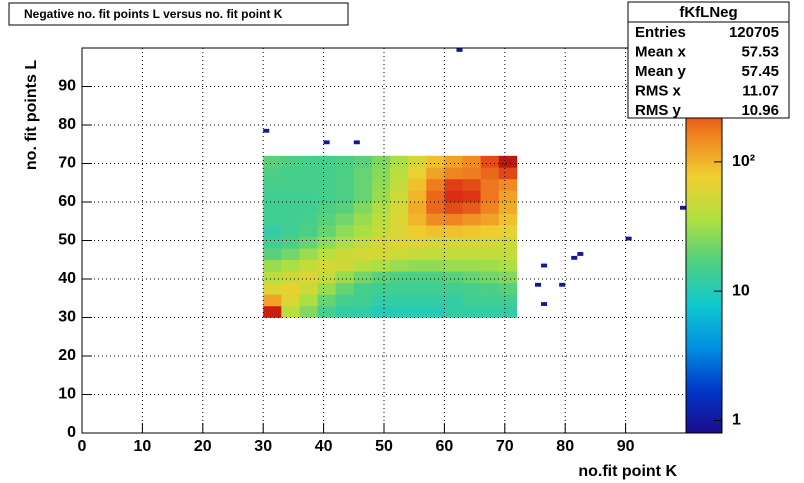 The image size is (804, 483). I want to click on stats-value: 57.53, so click(760, 51).